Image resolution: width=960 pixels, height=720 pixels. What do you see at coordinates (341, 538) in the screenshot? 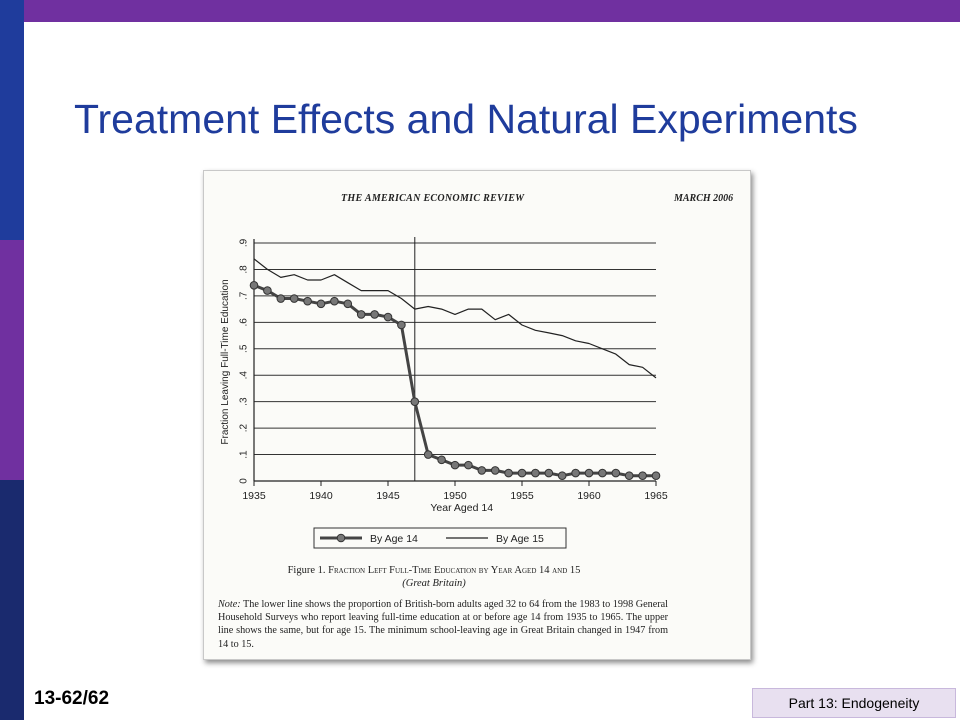
I see `legend-marker` at bounding box center [341, 538].